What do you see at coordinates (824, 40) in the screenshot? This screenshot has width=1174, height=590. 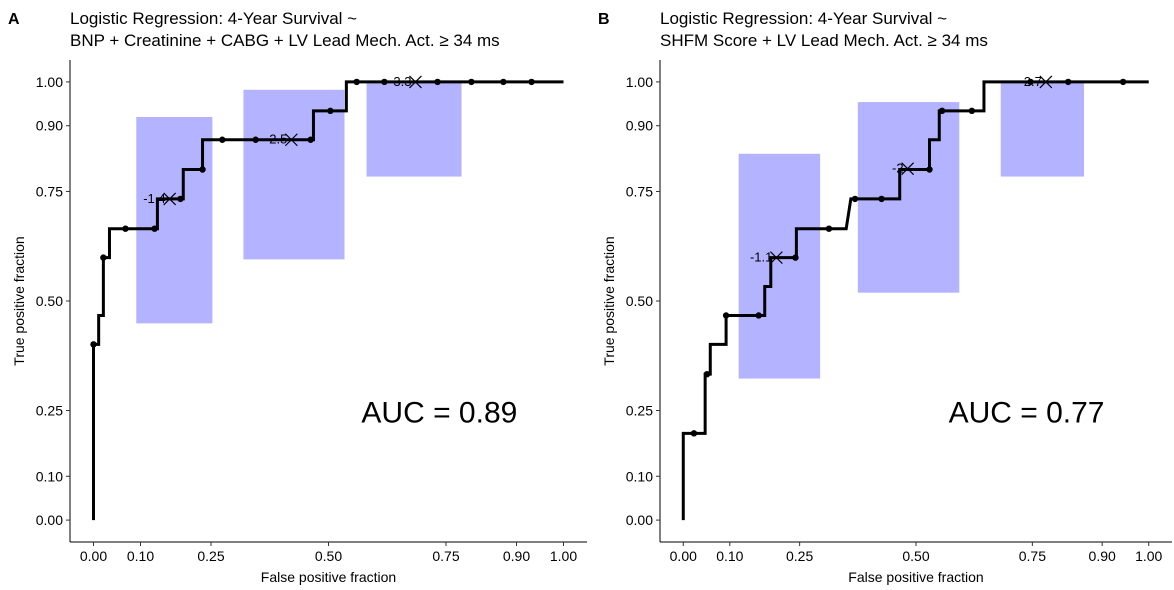 I see `chart-subtitle: SHFM Score + LV Lead Mech. Act. ≥ 34 ms` at bounding box center [824, 40].